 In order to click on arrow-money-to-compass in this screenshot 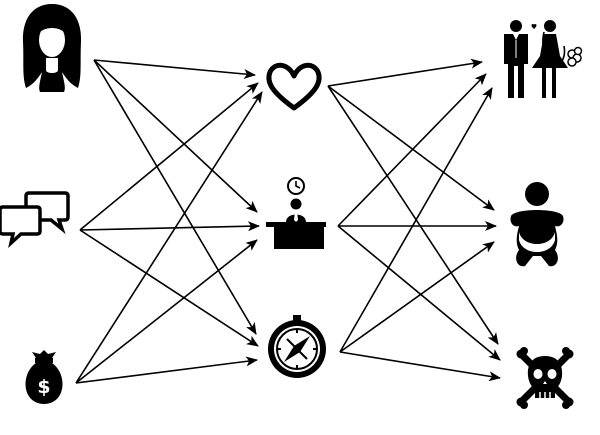, I will do `click(166, 370)`.